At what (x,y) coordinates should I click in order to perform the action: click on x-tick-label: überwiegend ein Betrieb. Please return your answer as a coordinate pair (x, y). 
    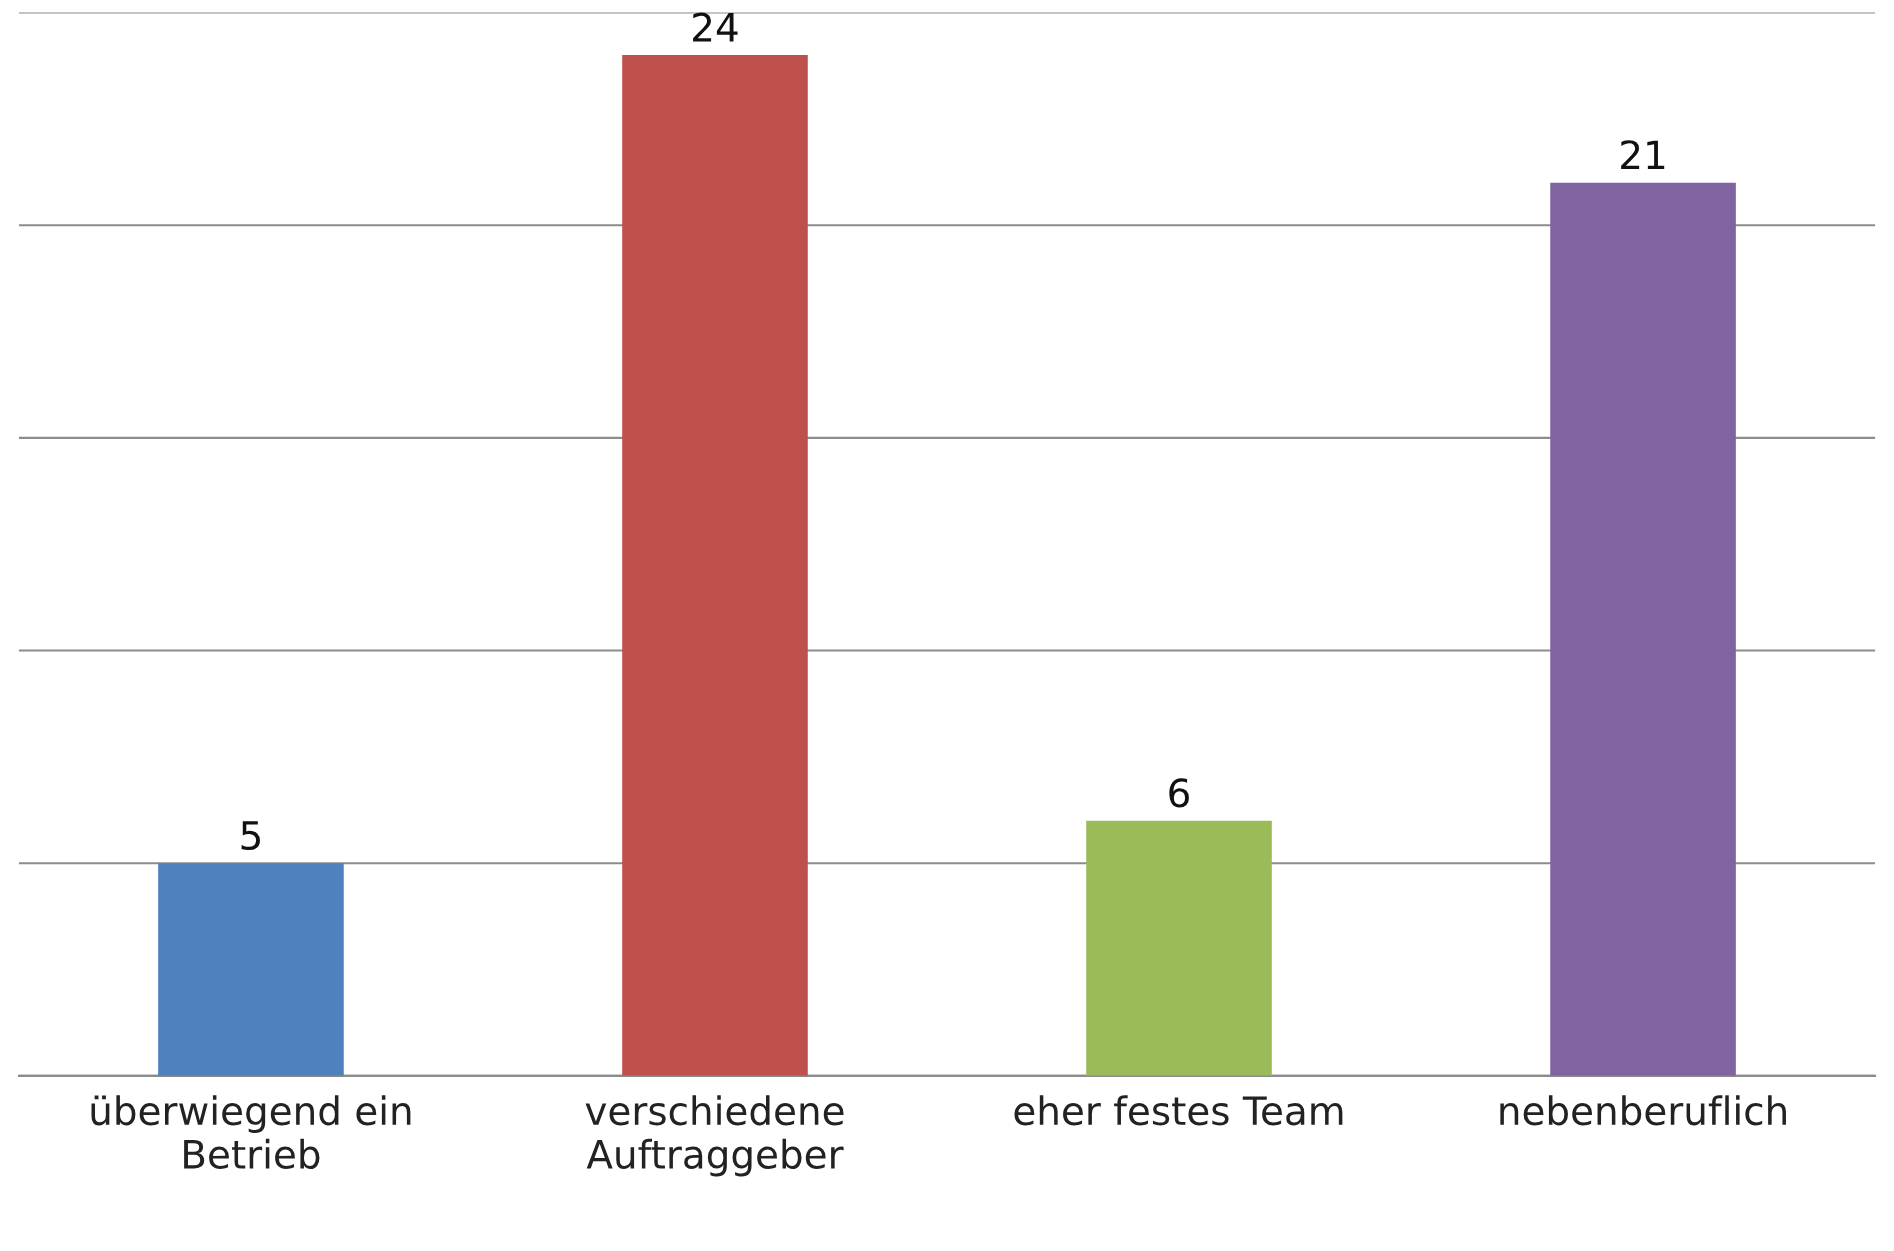
    Looking at the image, I should click on (251, 1132).